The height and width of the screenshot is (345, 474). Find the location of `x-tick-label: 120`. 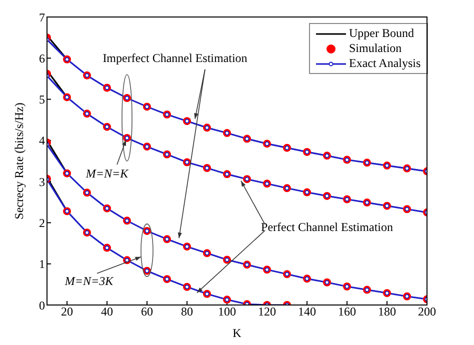

x-tick-label: 120 is located at coordinates (267, 311).